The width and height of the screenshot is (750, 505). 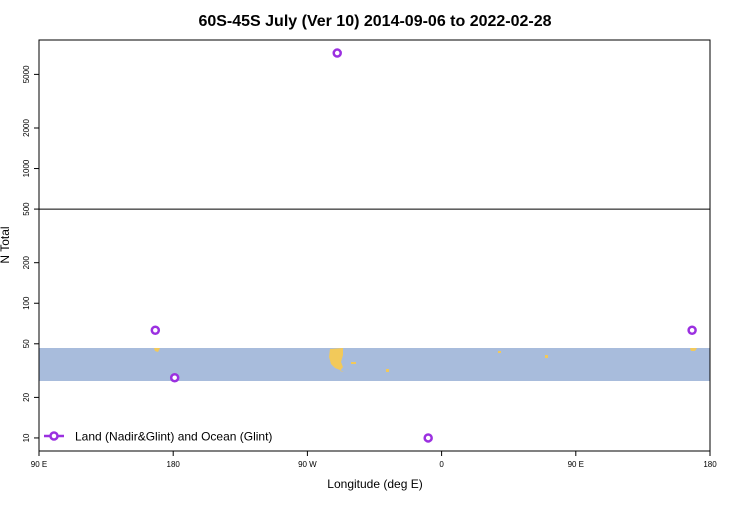 What do you see at coordinates (26, 303) in the screenshot?
I see `y-tick-label: 100` at bounding box center [26, 303].